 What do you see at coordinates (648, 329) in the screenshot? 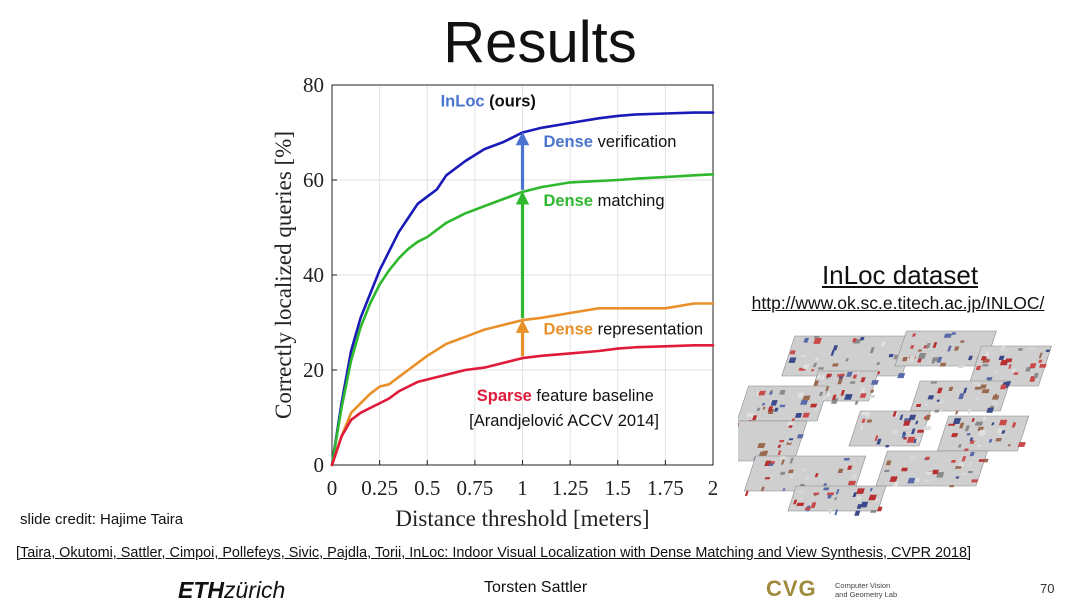
I see `annotation-representation-part-1: representation` at bounding box center [648, 329].